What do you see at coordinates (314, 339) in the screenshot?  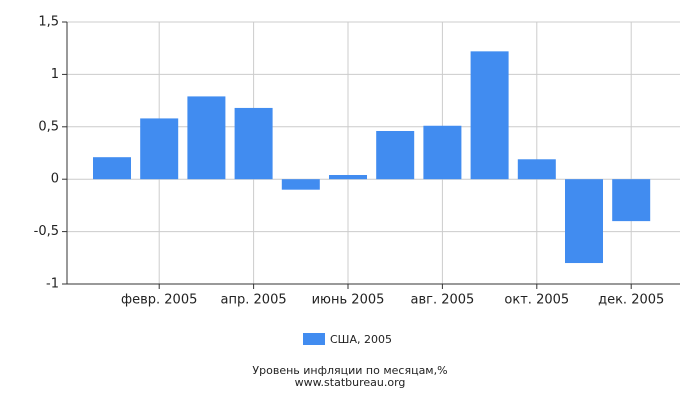 I see `legend-swatch` at bounding box center [314, 339].